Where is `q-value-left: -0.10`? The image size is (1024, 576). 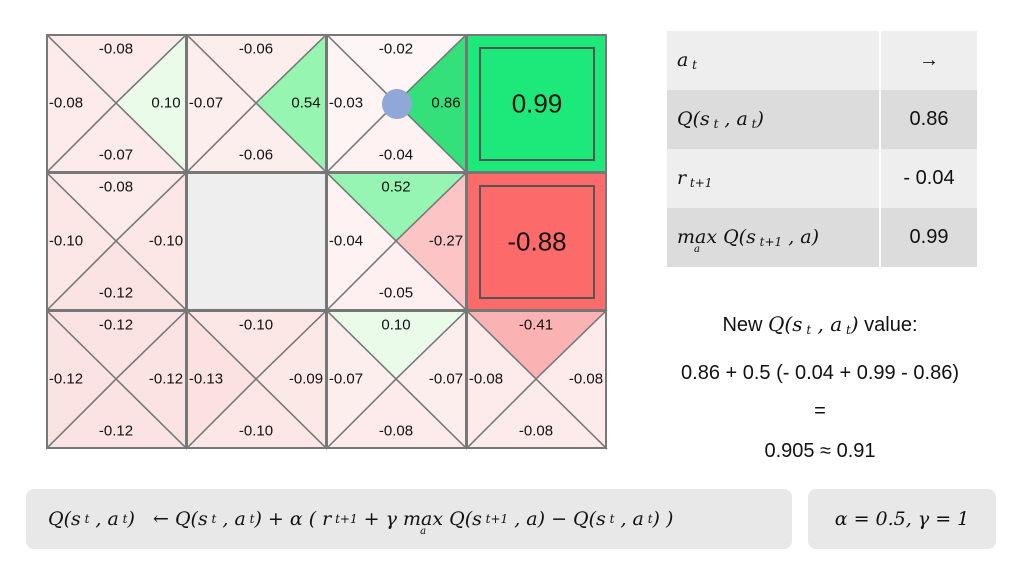 q-value-left: -0.10 is located at coordinates (66, 241).